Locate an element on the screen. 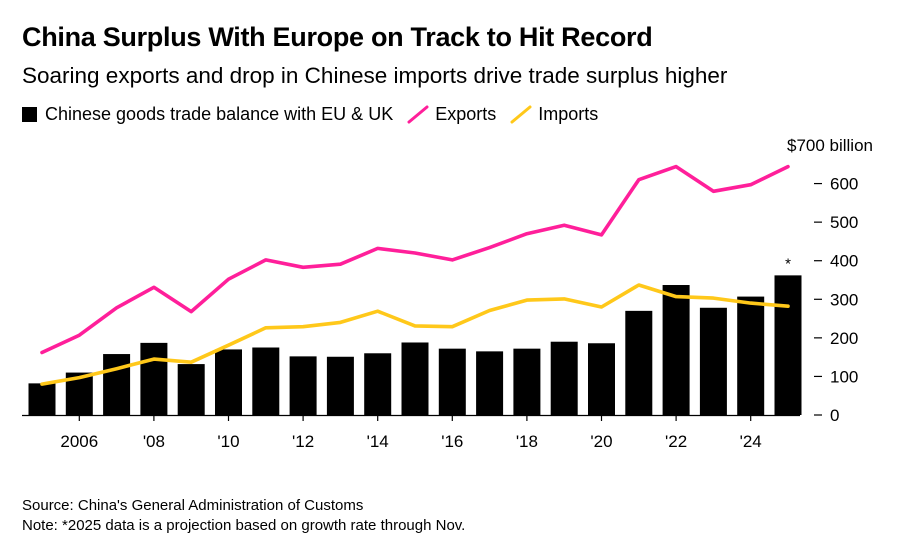 The image size is (902, 558). y-tick-label-100: 100 is located at coordinates (844, 376).